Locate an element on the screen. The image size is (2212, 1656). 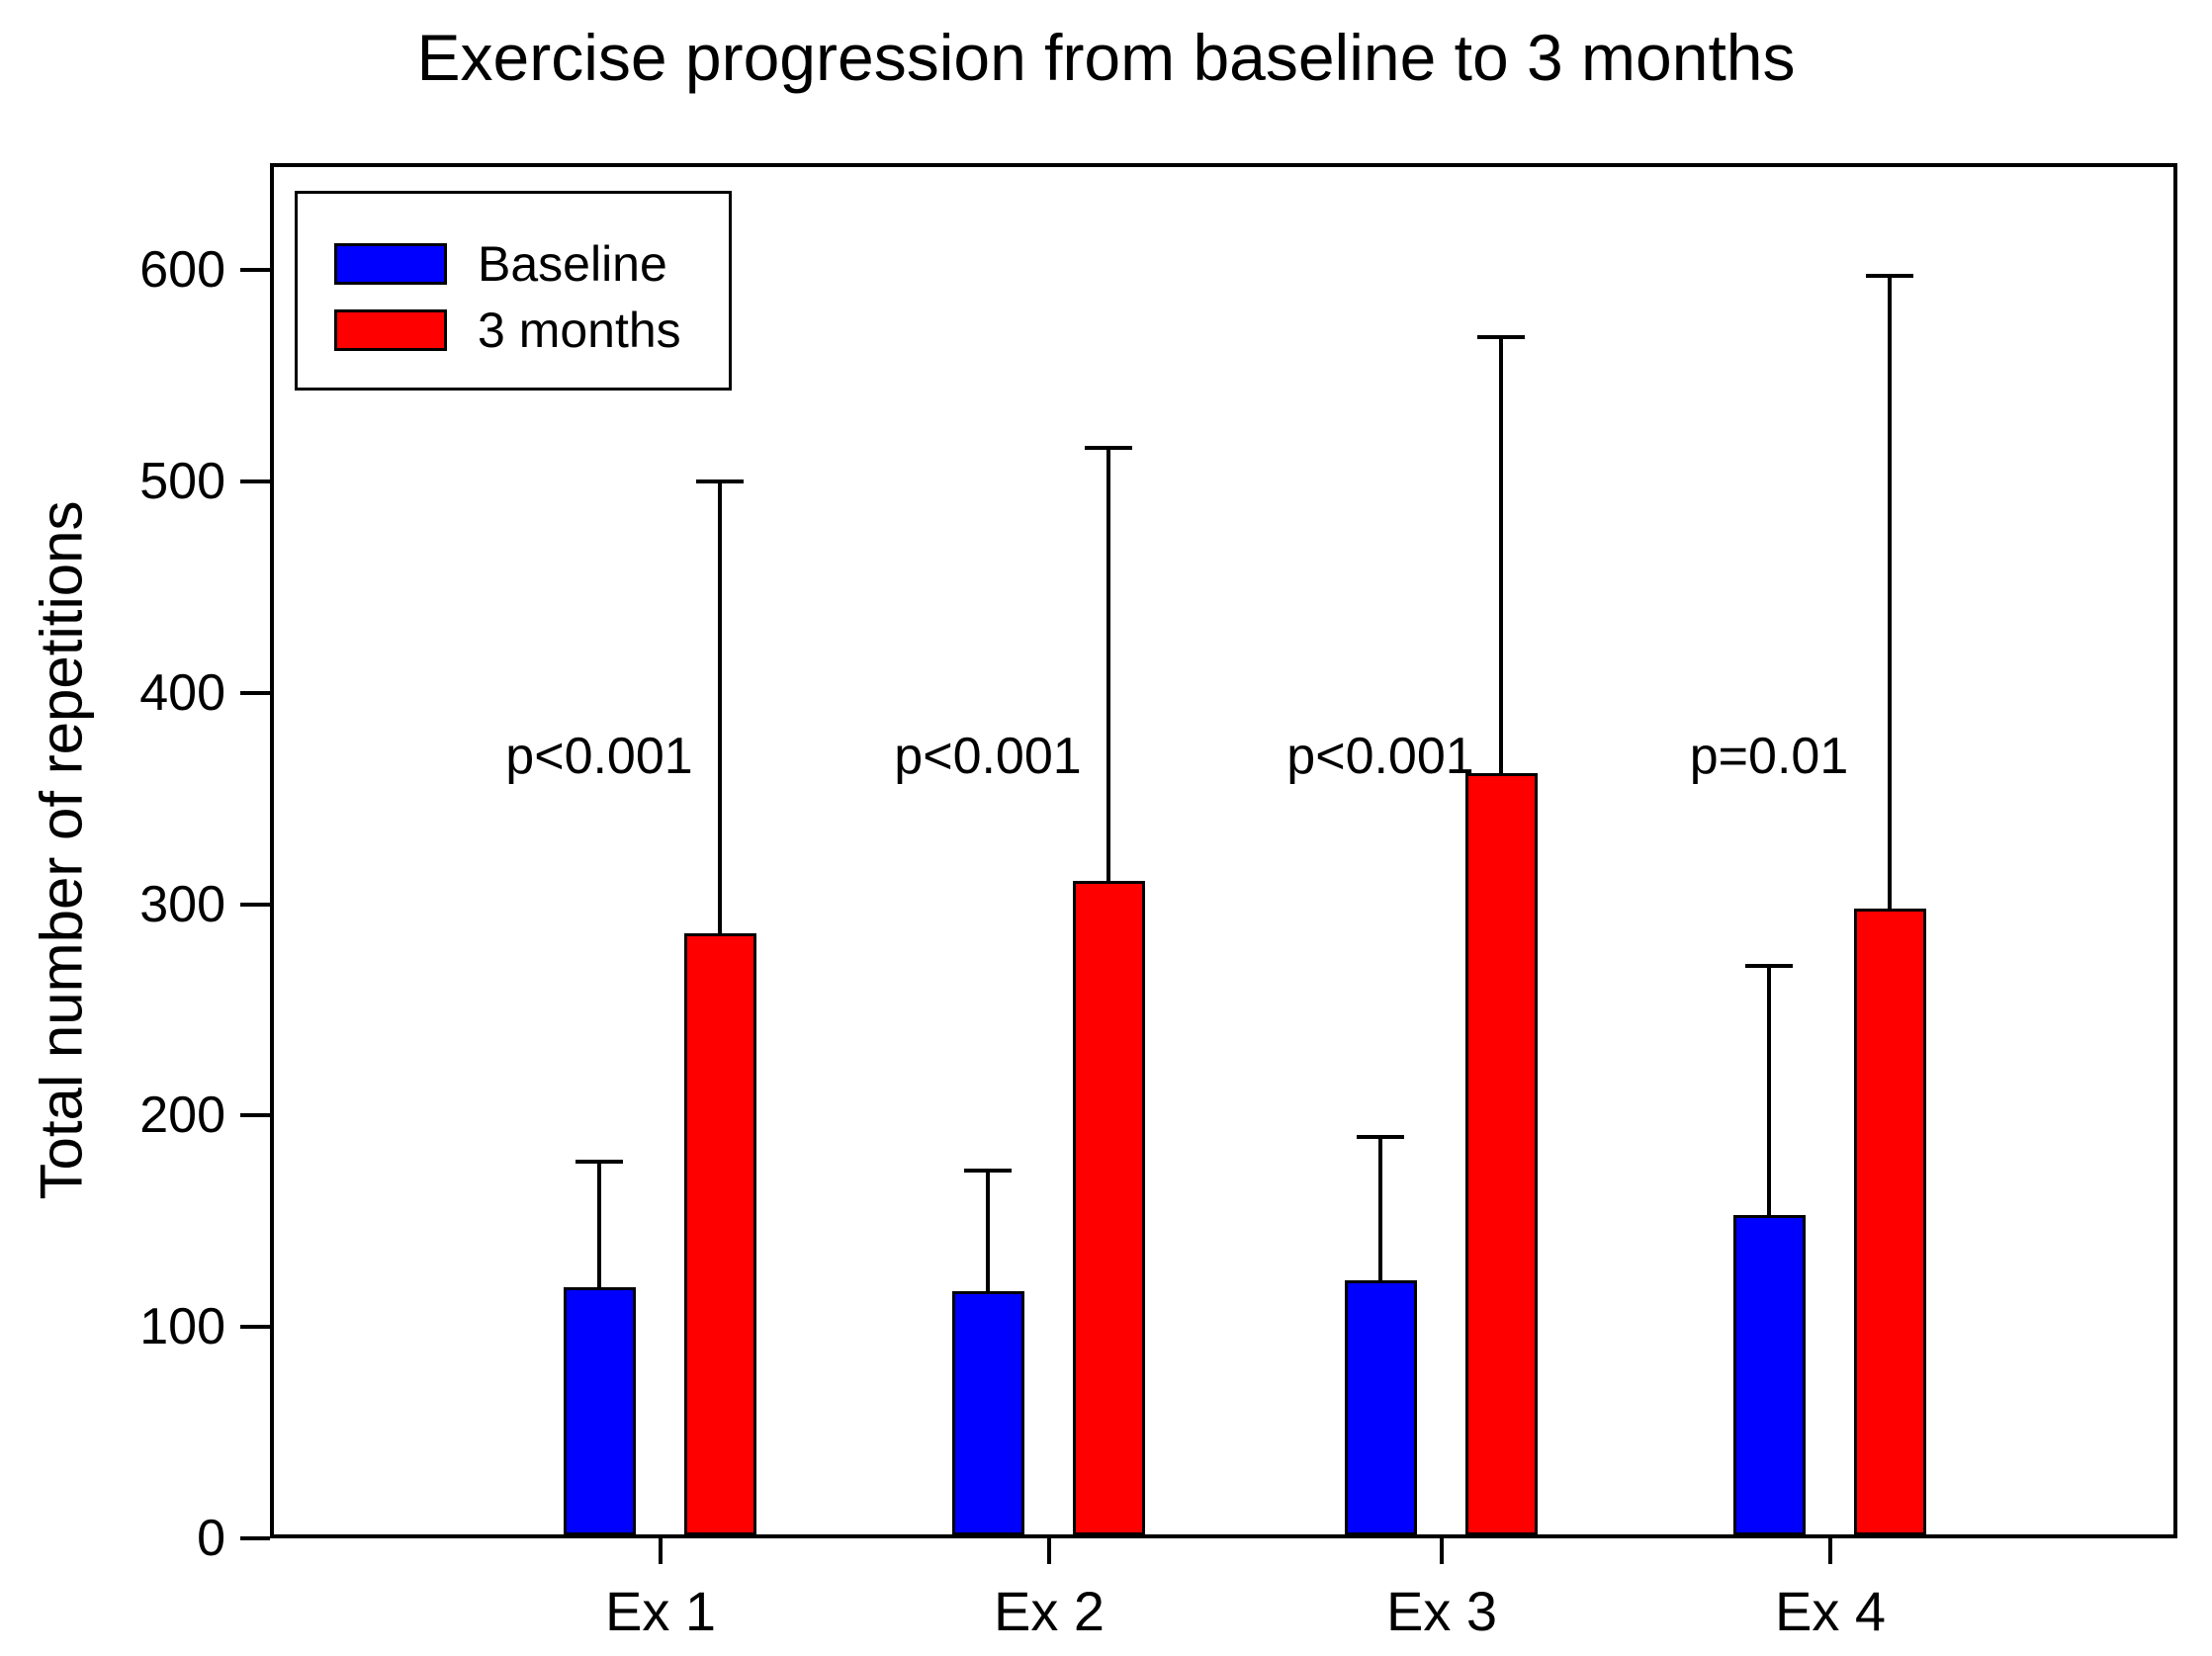
x-category-label-ex-2: Ex 2 is located at coordinates (1049, 1611).